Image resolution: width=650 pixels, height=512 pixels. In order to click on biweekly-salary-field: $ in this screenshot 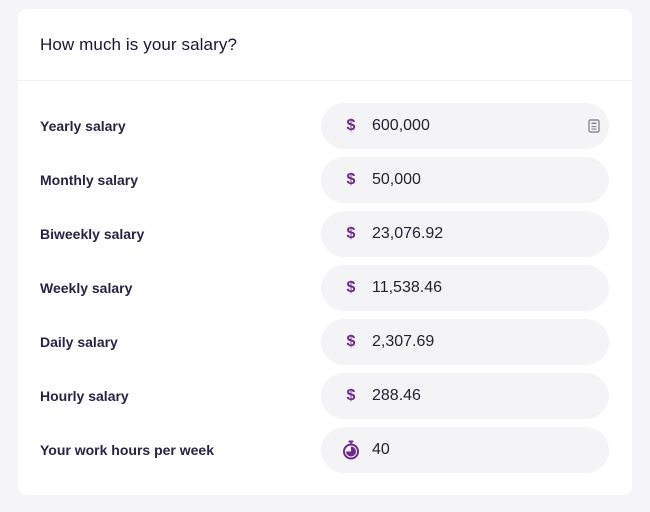, I will do `click(465, 234)`.